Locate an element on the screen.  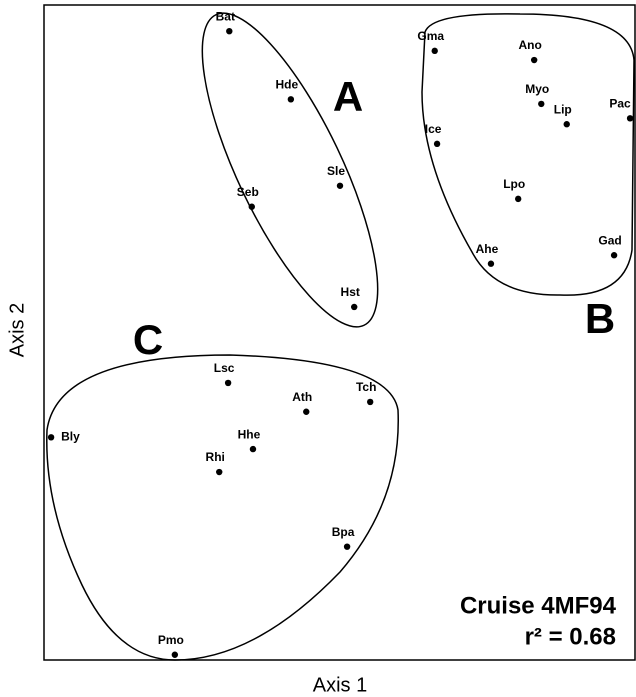
point-label: Ano is located at coordinates (530, 45).